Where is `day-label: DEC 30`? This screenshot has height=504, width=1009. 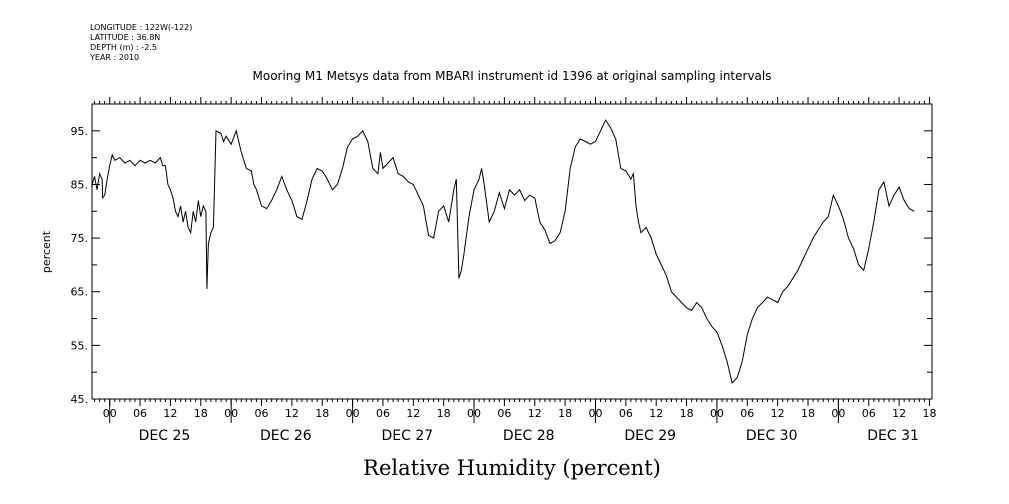
day-label: DEC 30 is located at coordinates (772, 436).